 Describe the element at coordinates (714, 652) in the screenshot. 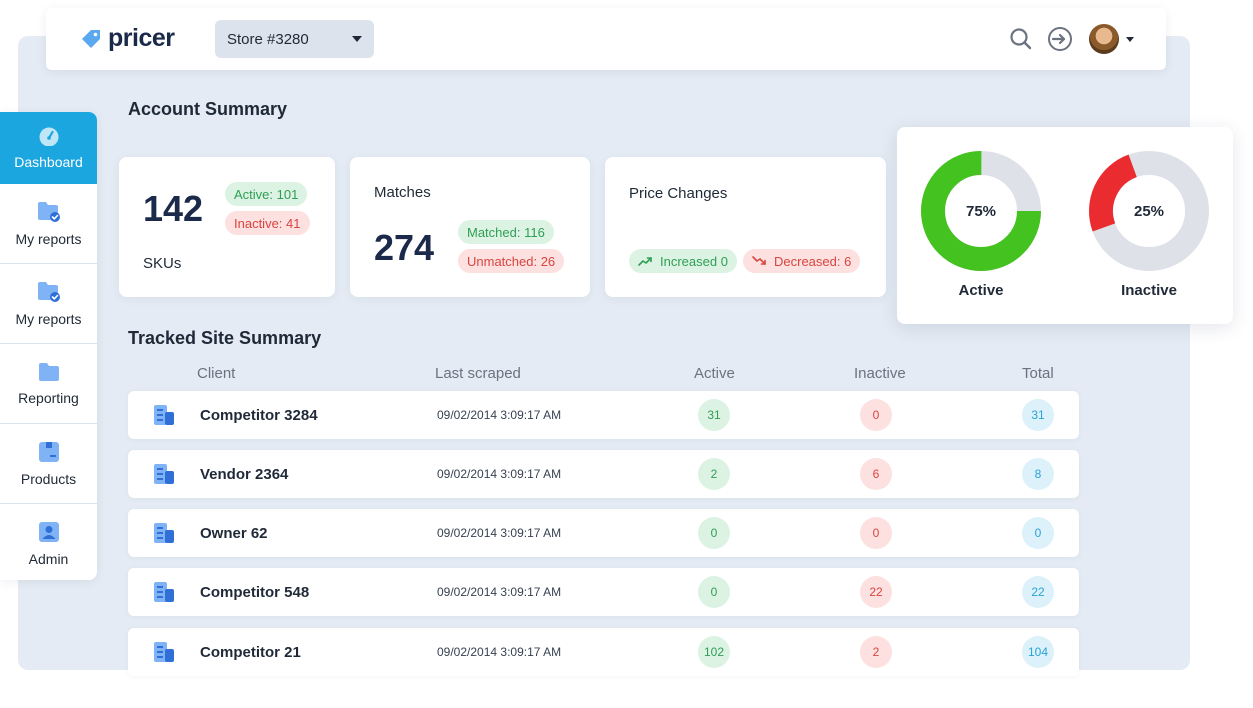

I see `row-active-count: 102` at that location.